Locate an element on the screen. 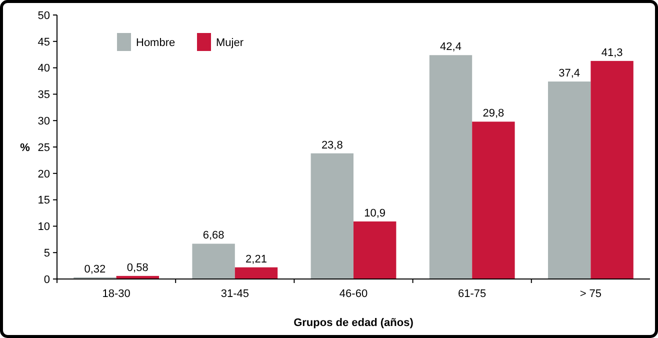 Image resolution: width=658 pixels, height=338 pixels. legend-label: Hombre is located at coordinates (156, 42).